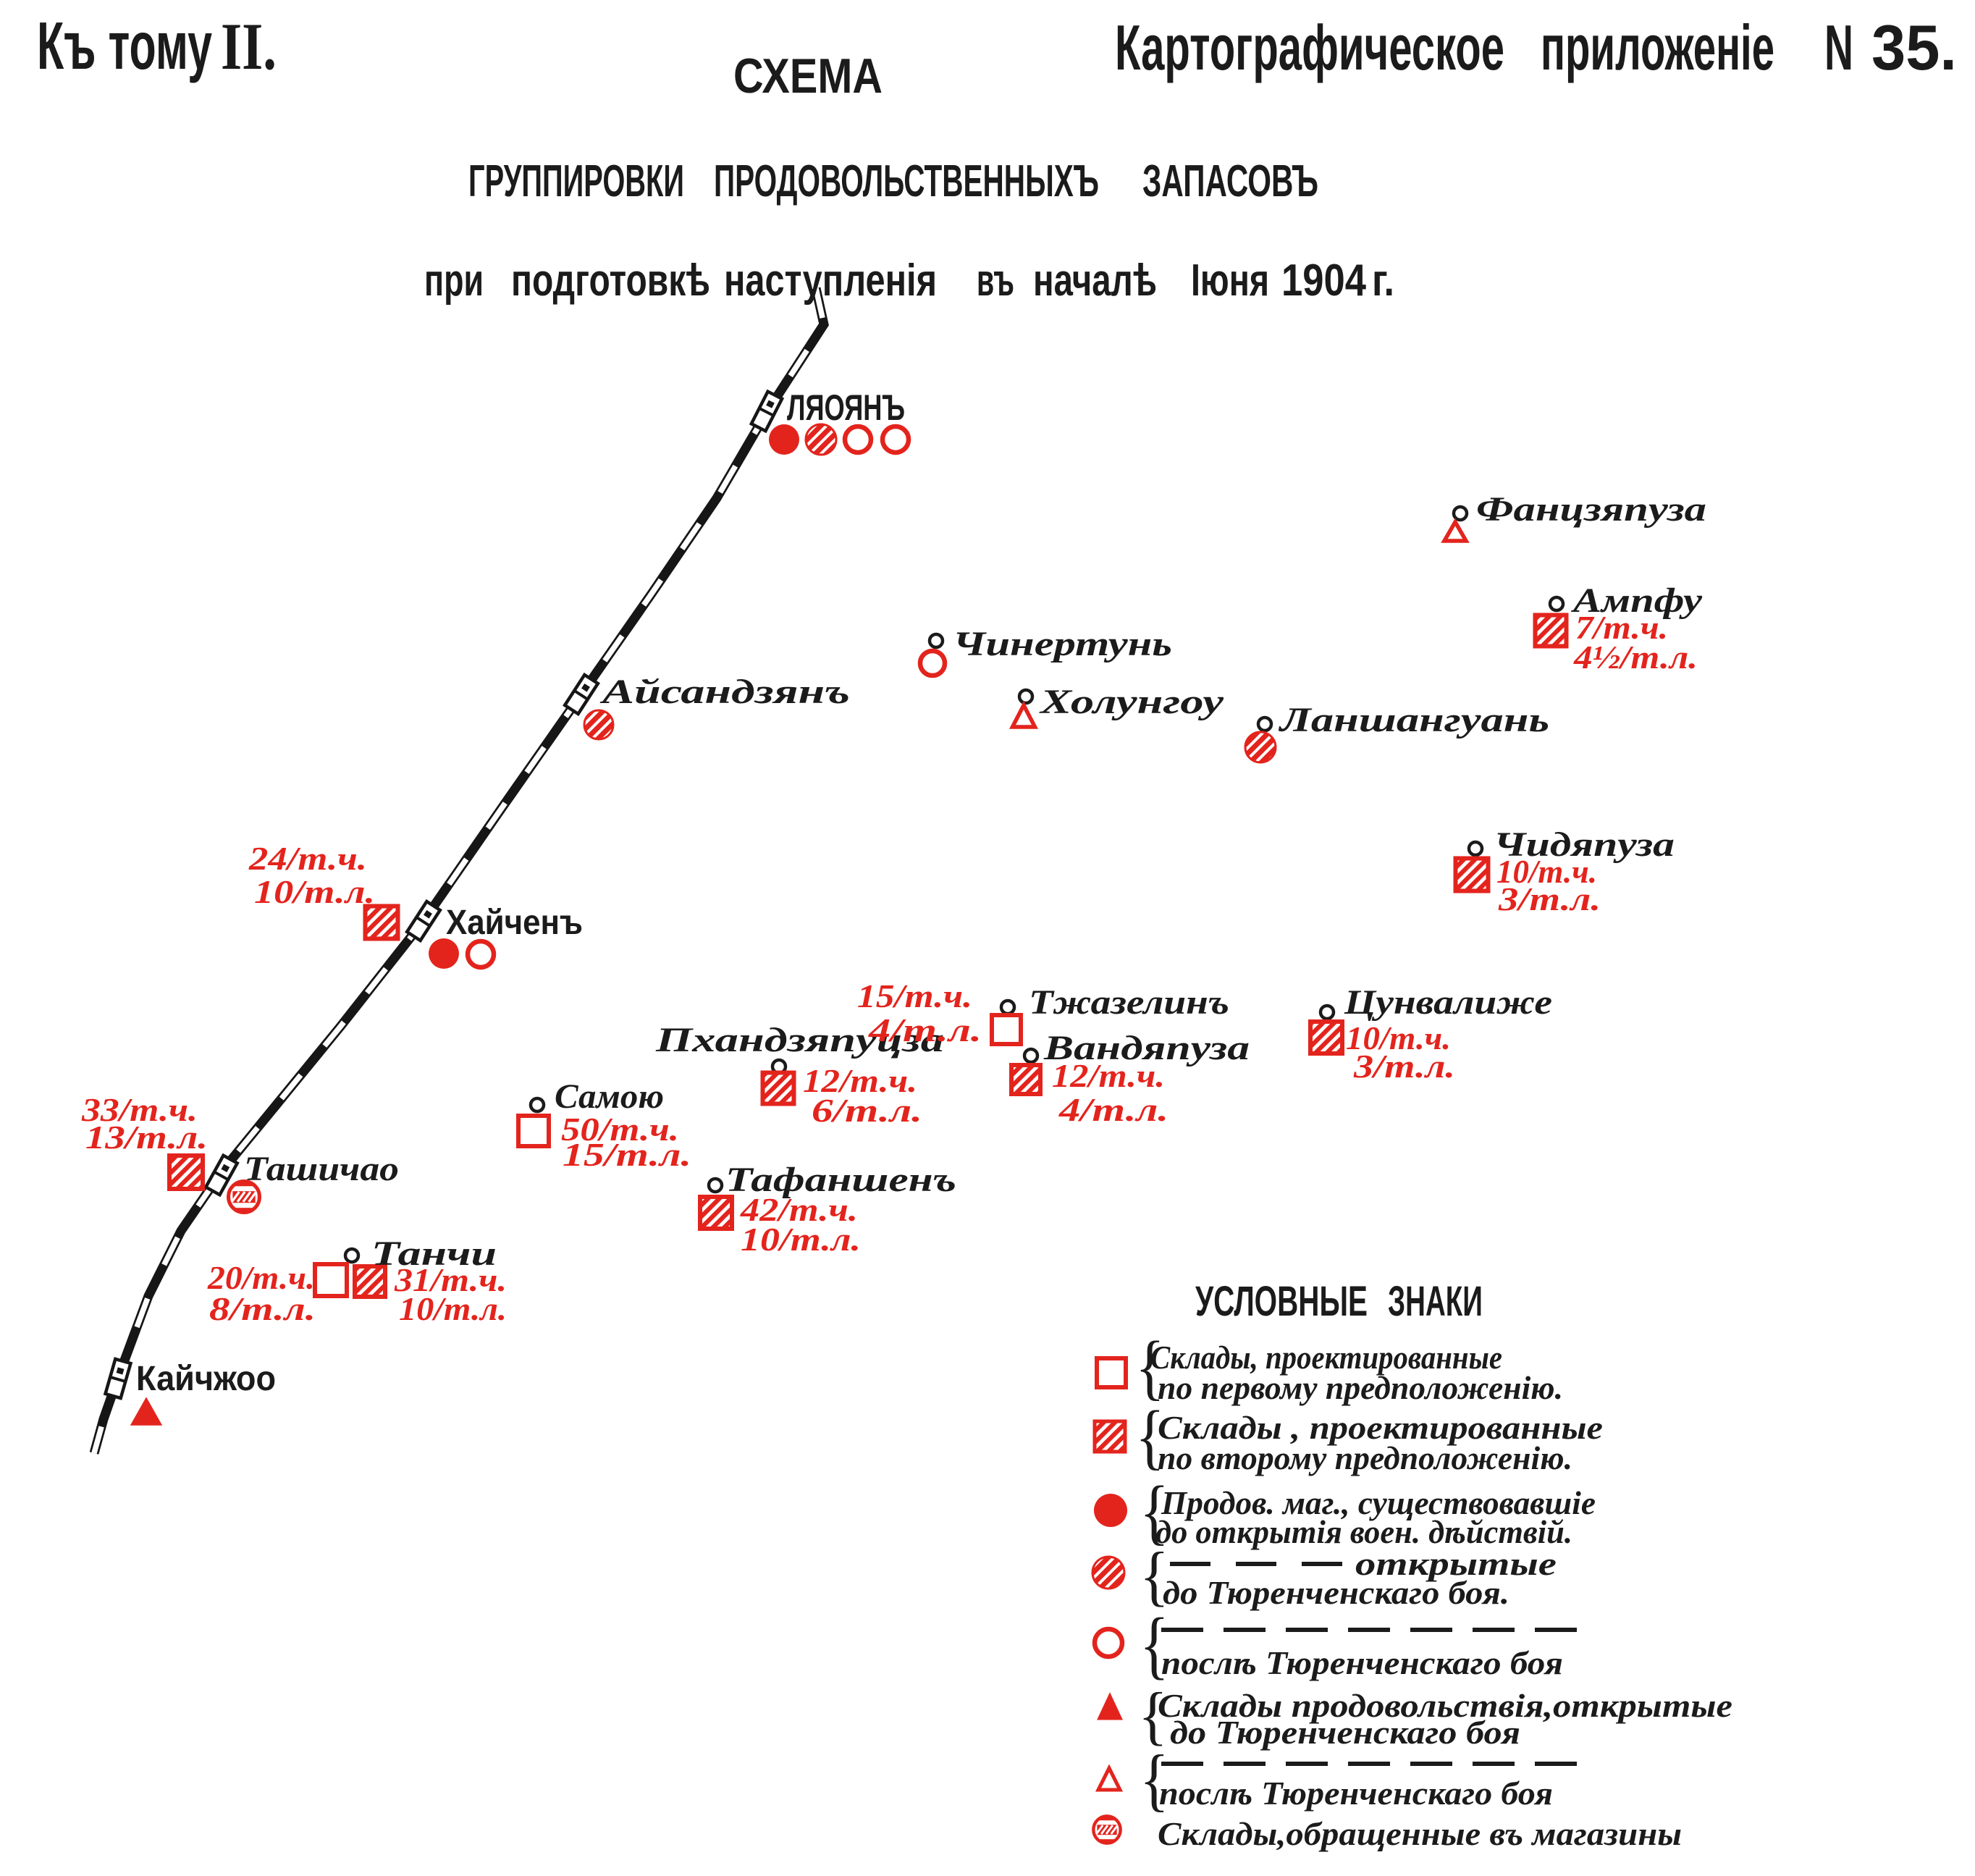 Image resolution: width=1975 pixels, height=1876 pixels. I want to click on svg-text: 42/т.ч., so click(799, 1209).